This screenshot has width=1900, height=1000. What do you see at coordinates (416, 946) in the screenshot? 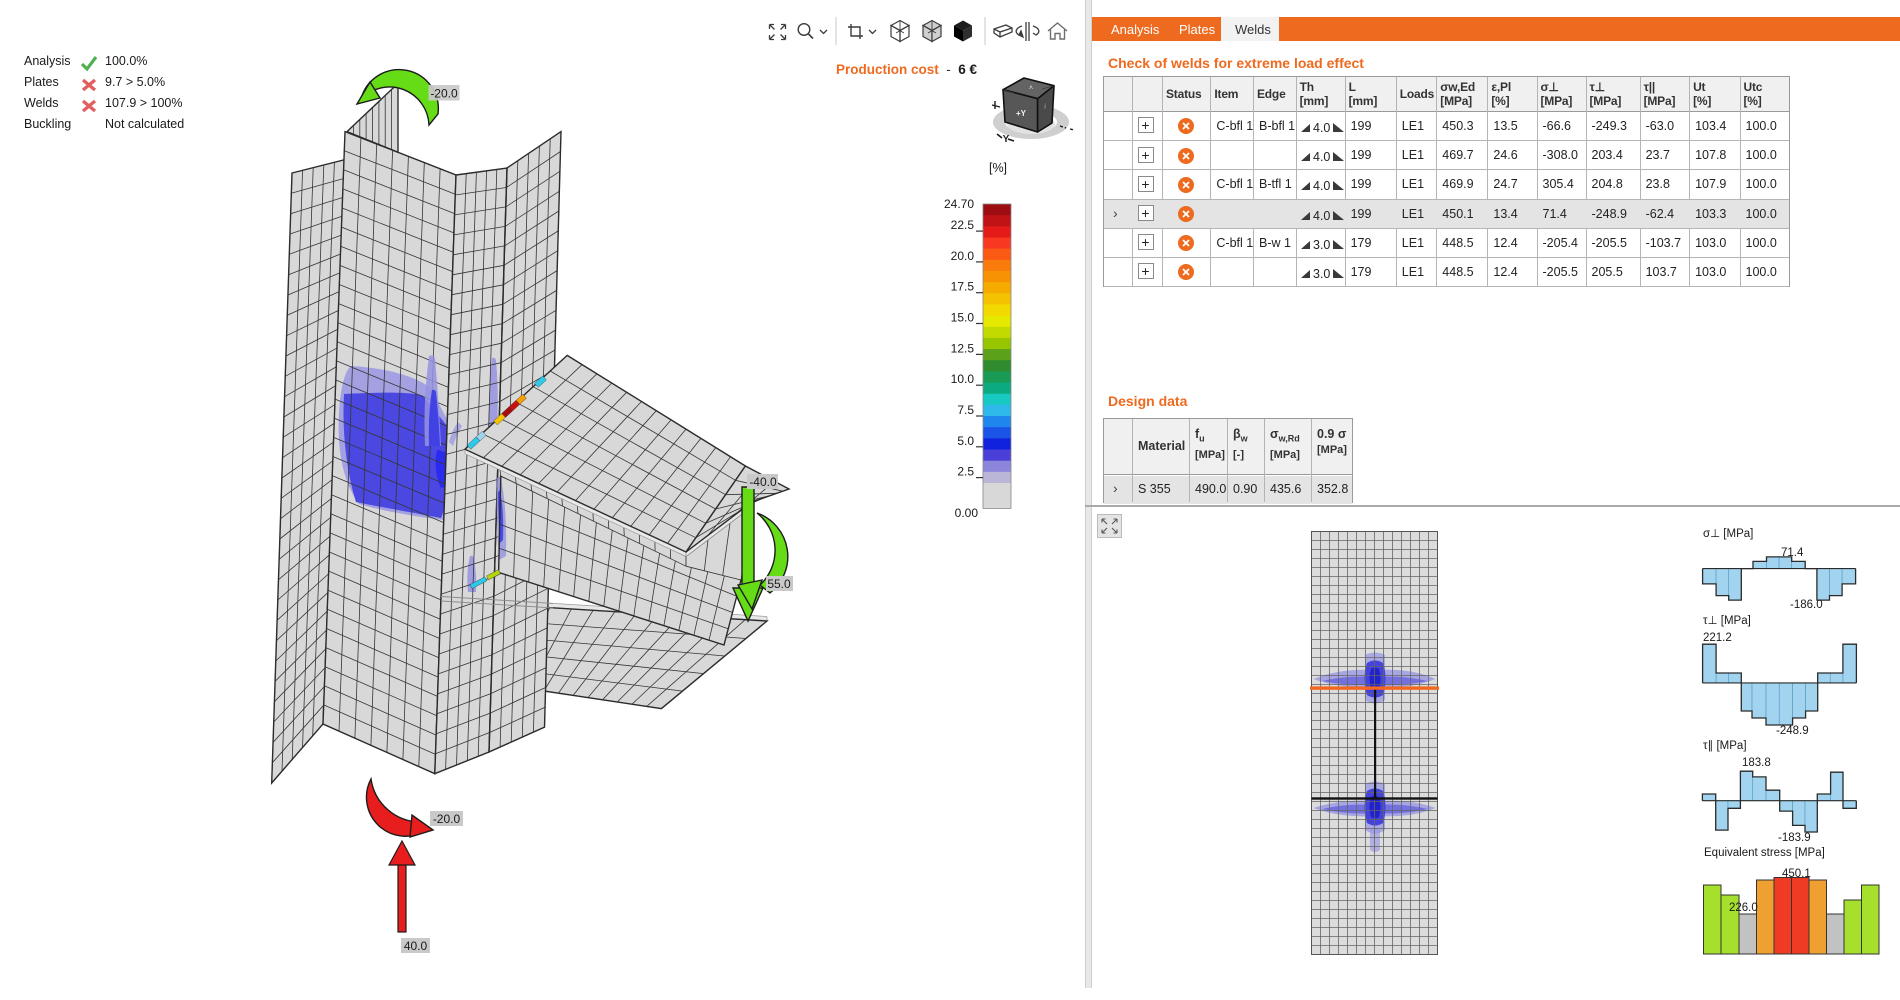
I see `svg-text: 40.0` at bounding box center [416, 946].